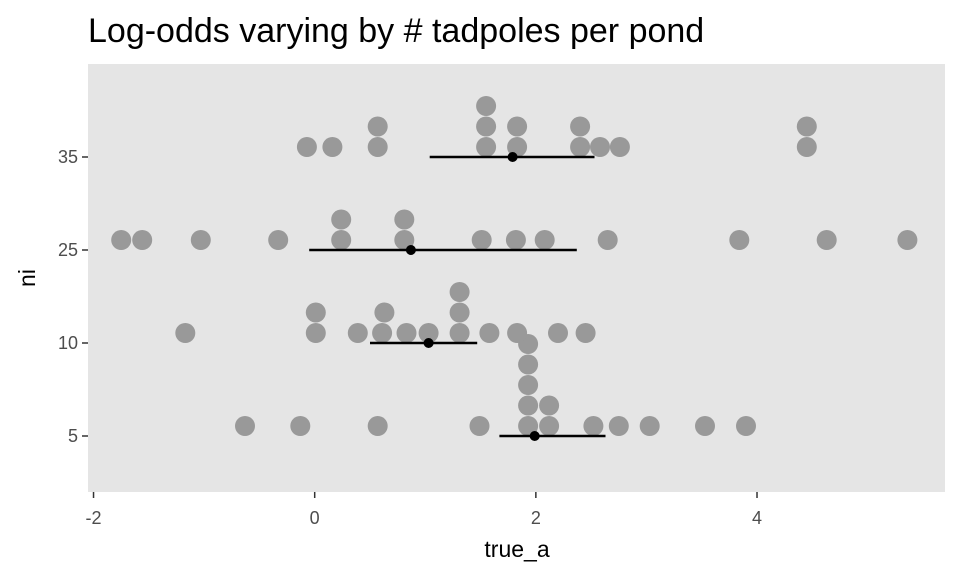  What do you see at coordinates (68, 157) in the screenshot?
I see `y-tick-label: 35` at bounding box center [68, 157].